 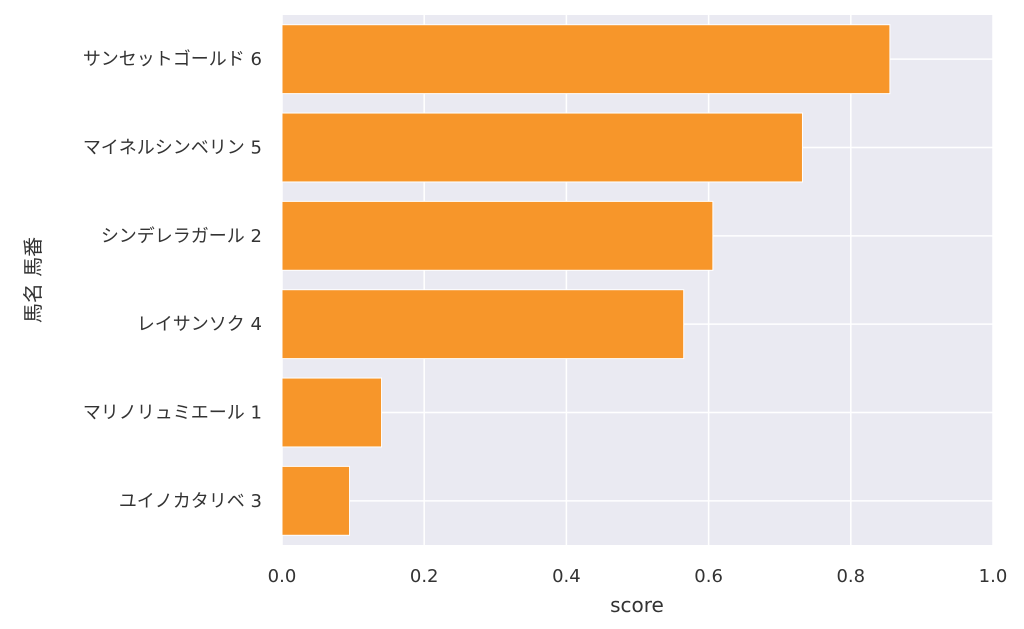 What do you see at coordinates (172, 413) in the screenshot?
I see `y-tick-label: マリノリュミエール 1` at bounding box center [172, 413].